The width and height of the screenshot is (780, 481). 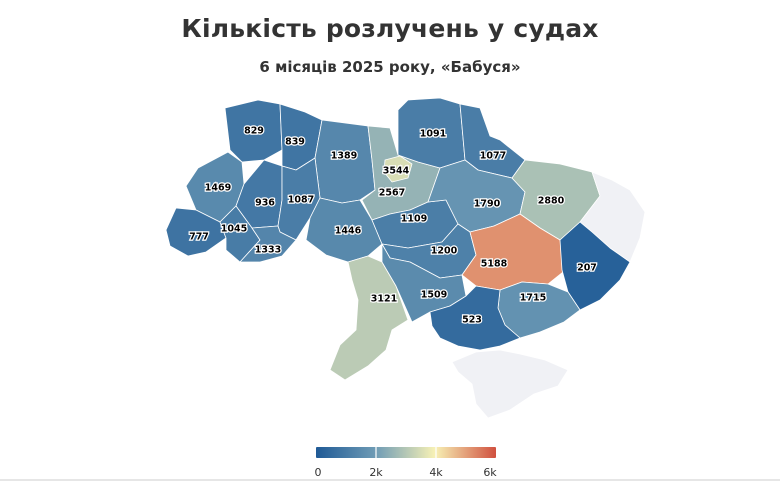 I want to click on value-label-zaporizhzhia: 1715, so click(x=533, y=298).